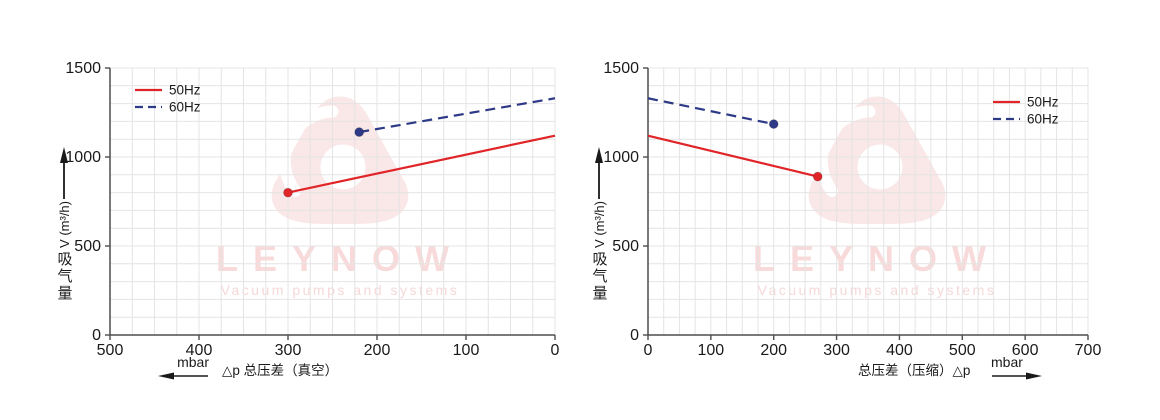 The width and height of the screenshot is (1160, 420). What do you see at coordinates (914, 370) in the screenshot?
I see `x-axis-label: 总压差（压缩）△p` at bounding box center [914, 370].